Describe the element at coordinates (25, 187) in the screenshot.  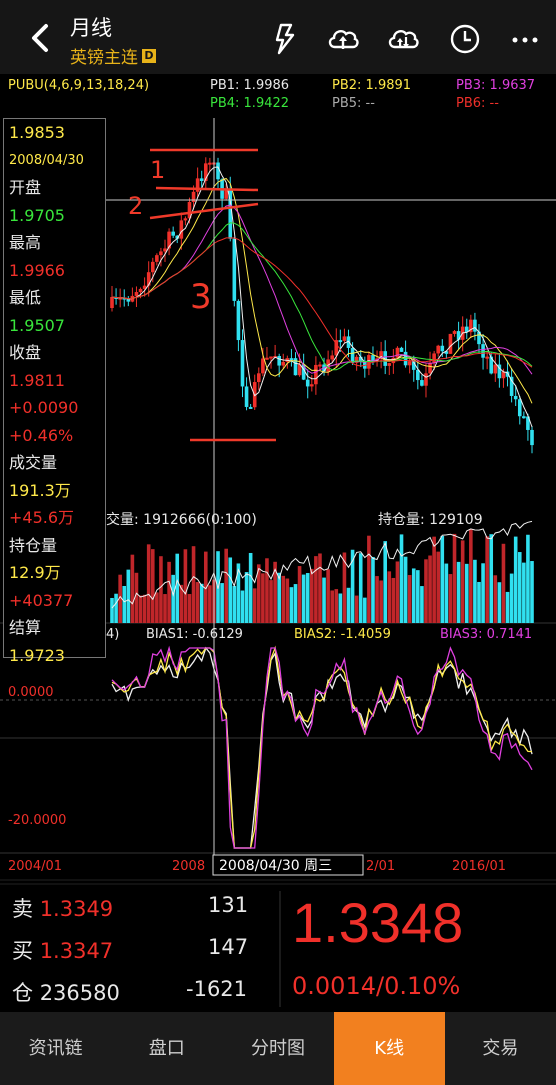
I see `open-label: 开盘` at that location.